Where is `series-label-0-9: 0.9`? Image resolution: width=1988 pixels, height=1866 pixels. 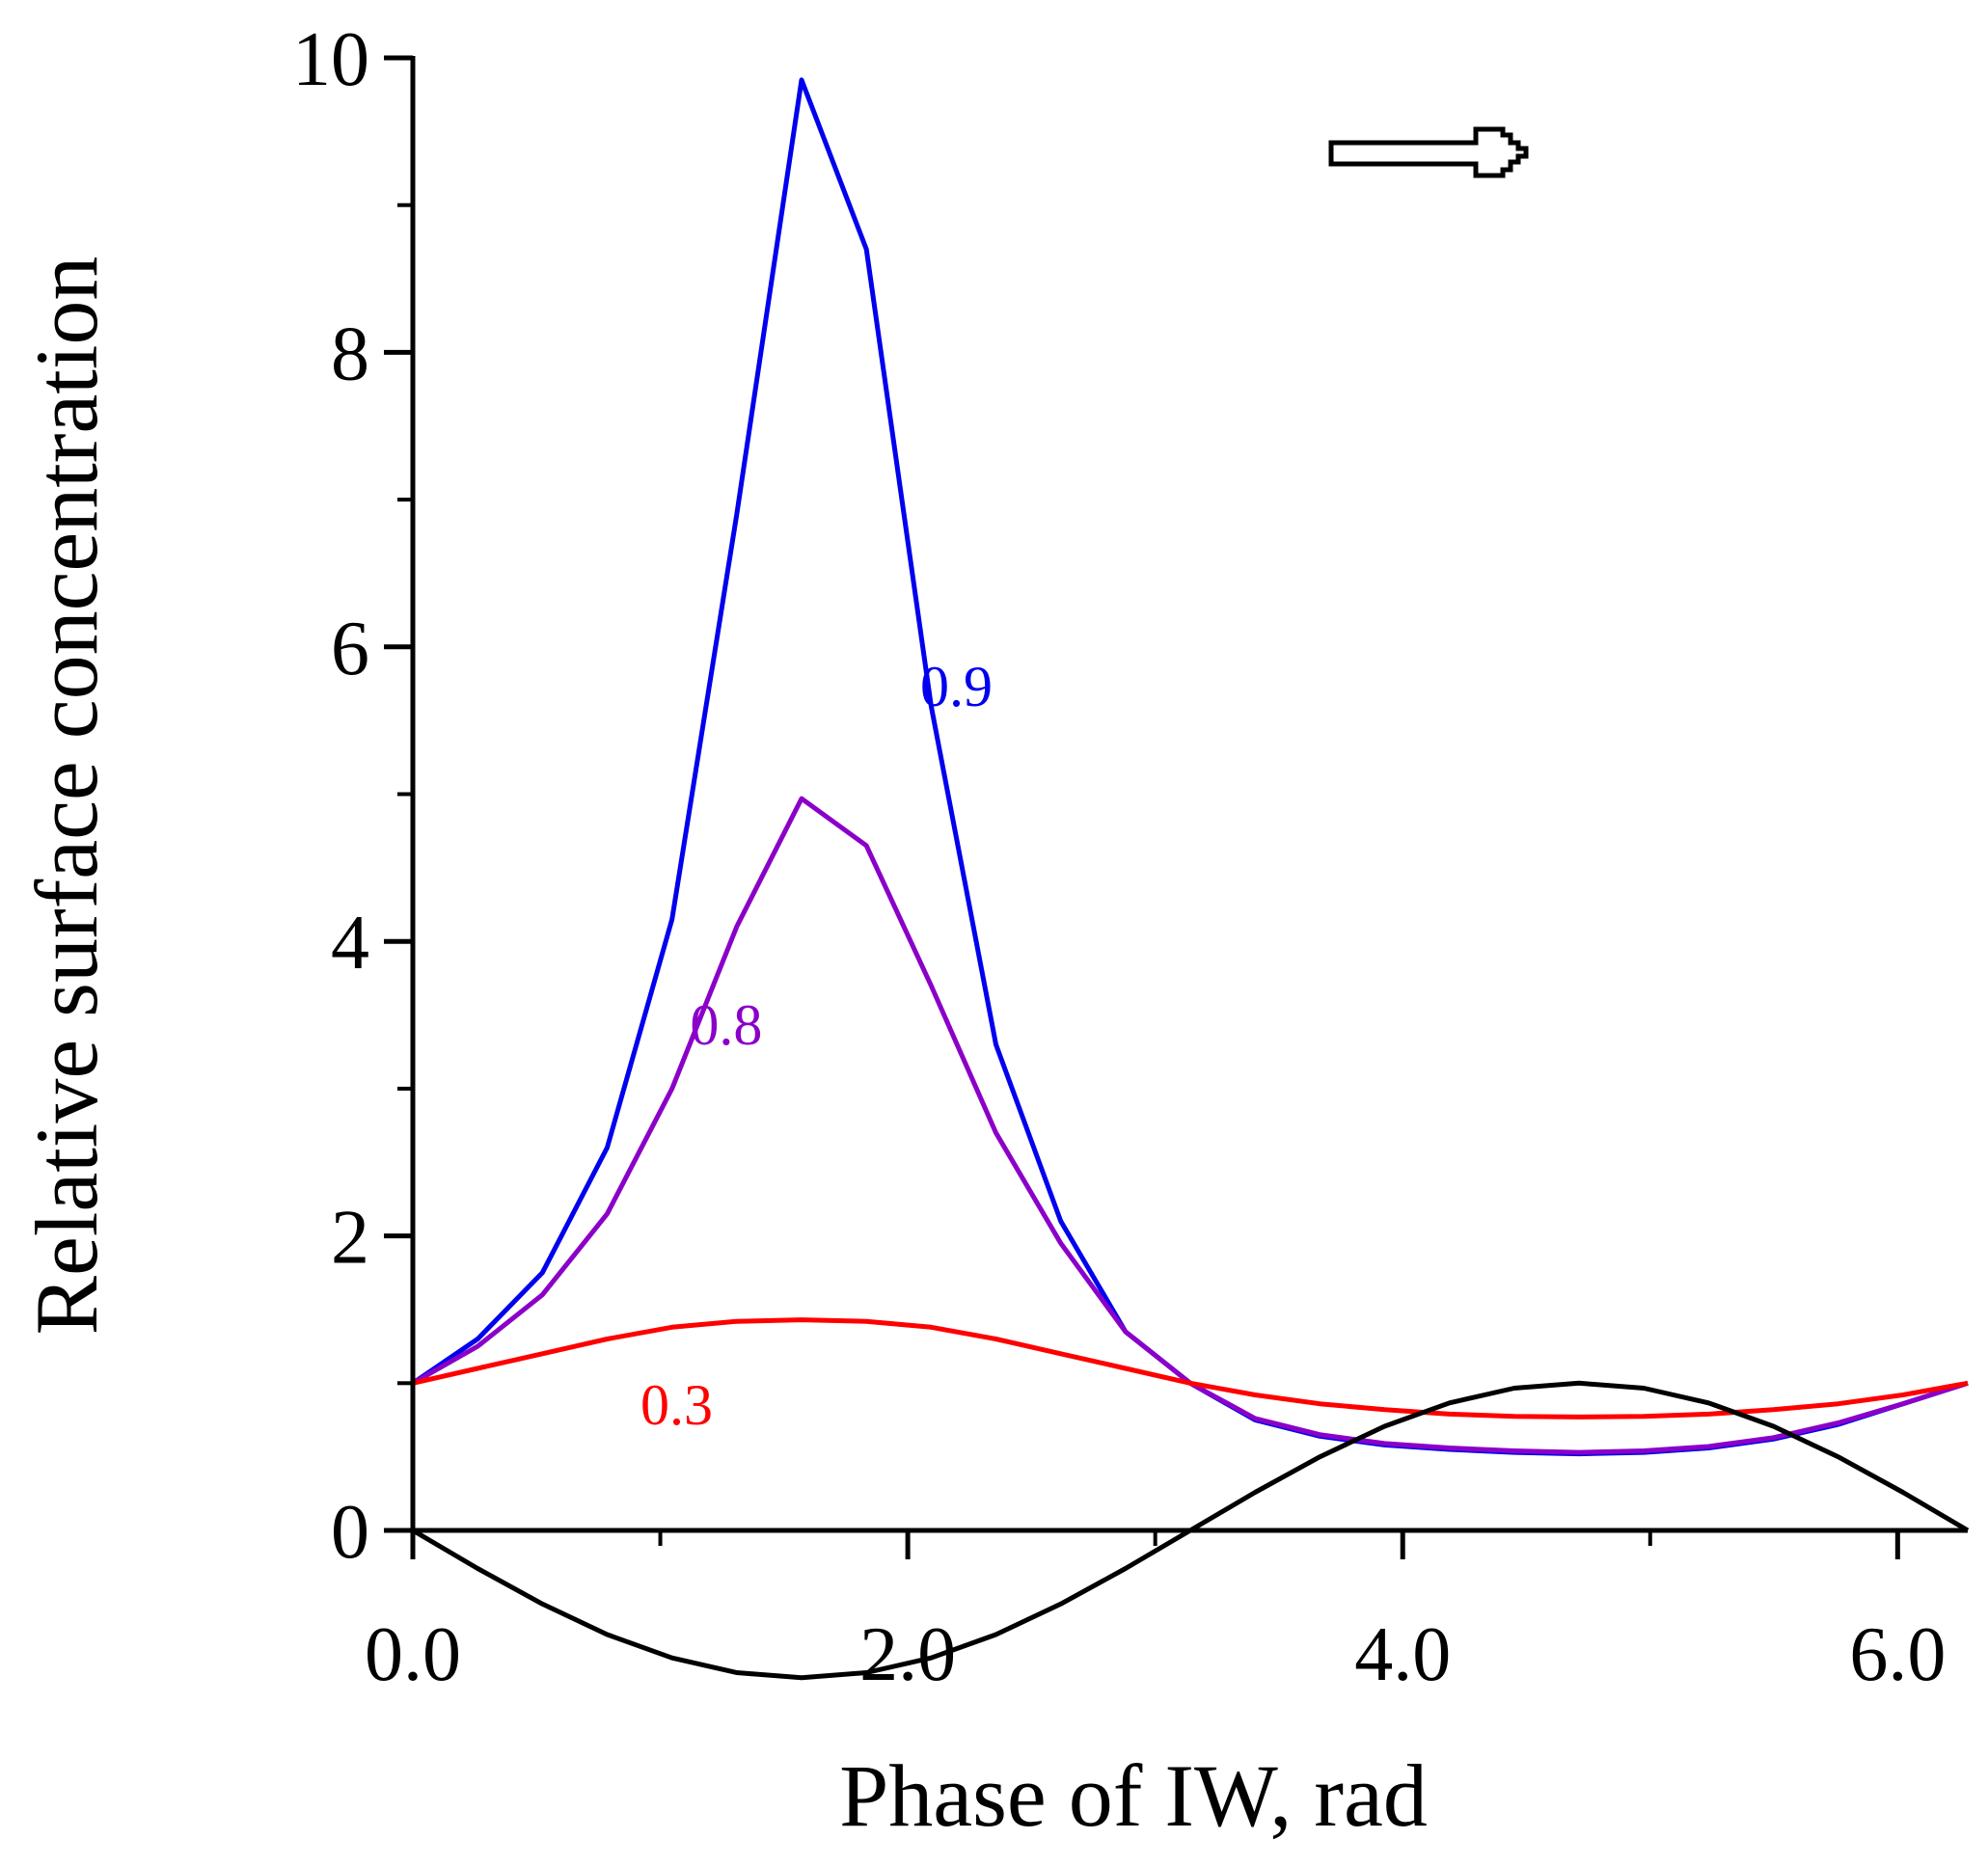 series-label-0-9: 0.9 is located at coordinates (956, 686).